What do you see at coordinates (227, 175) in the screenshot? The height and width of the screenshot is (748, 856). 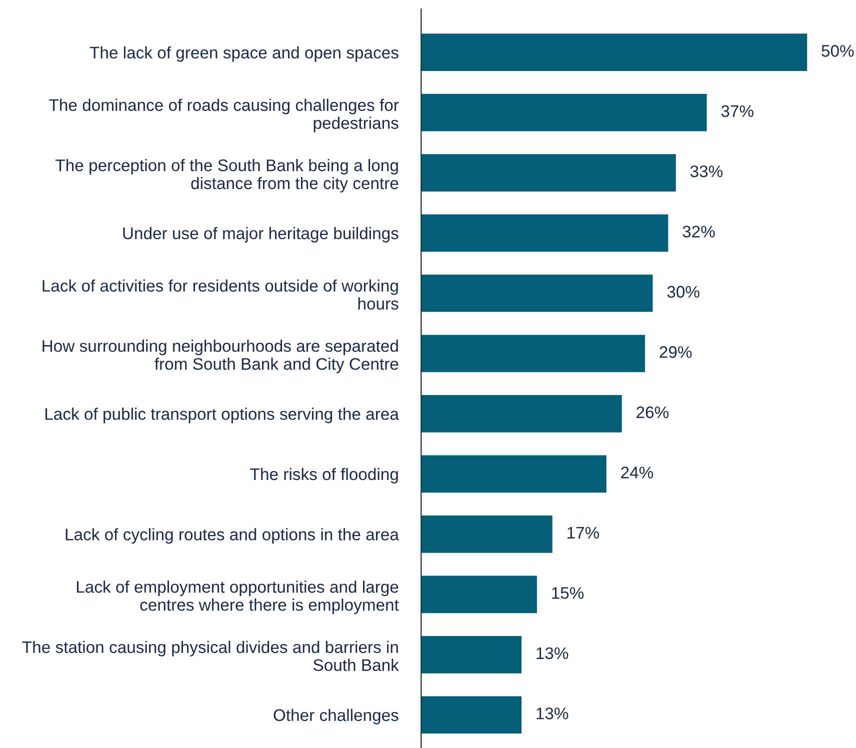 I see `y-tick-label: The perception of the South Bank being a long distance from the city centre` at bounding box center [227, 175].